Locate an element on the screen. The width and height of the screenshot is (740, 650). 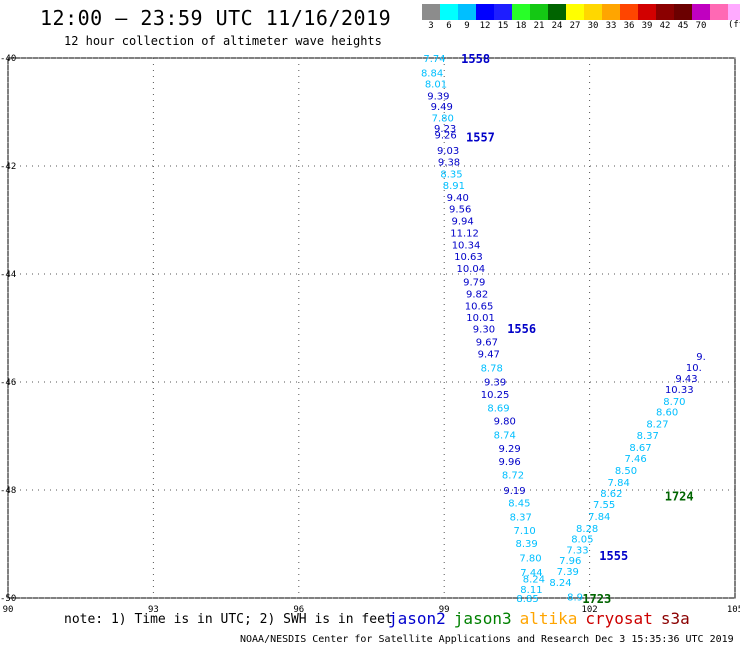
lon-tick-label: 96 is located at coordinates (298, 610).